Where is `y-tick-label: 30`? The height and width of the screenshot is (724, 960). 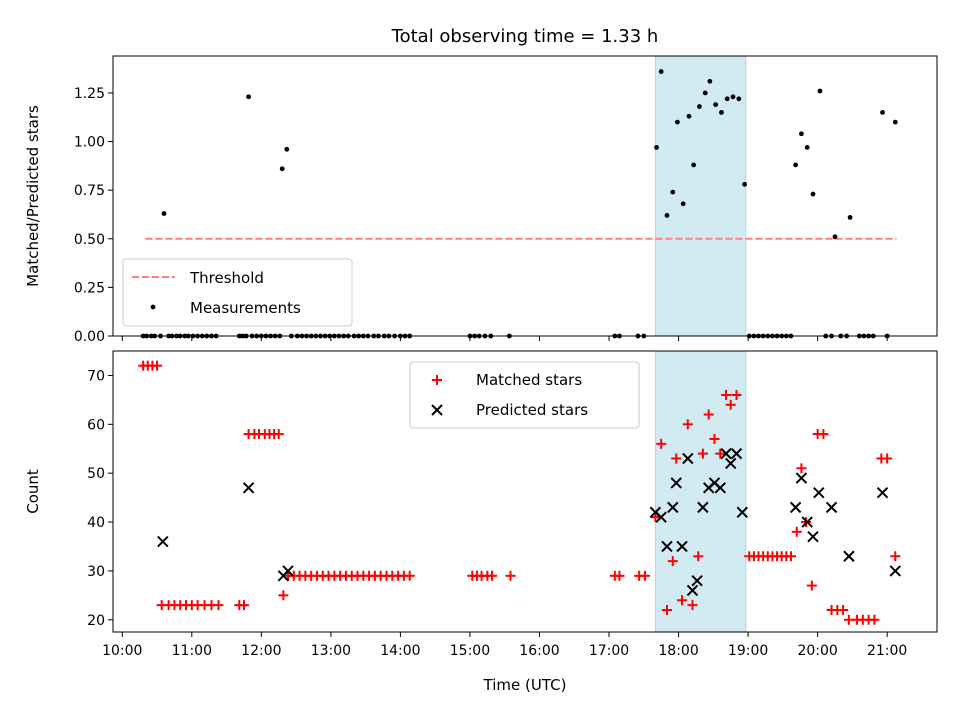 y-tick-label: 30 is located at coordinates (96, 572).